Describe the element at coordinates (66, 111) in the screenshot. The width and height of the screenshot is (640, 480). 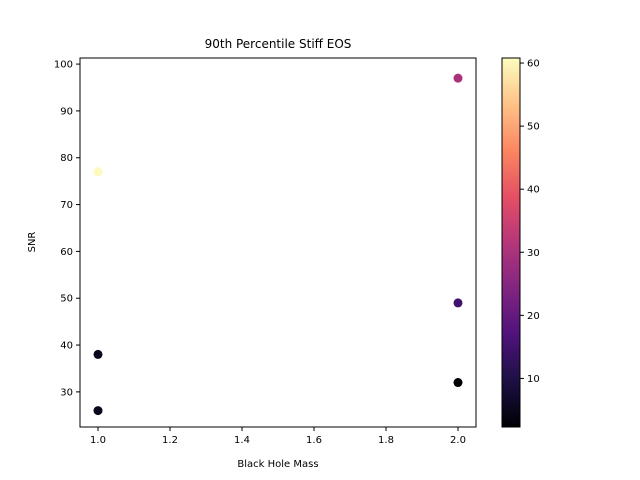
I see `y-tick-label: 90` at that location.